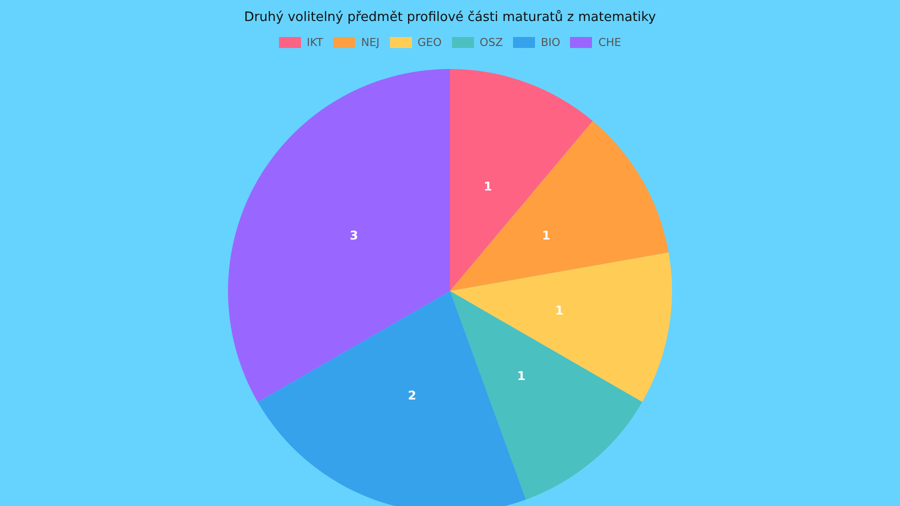  Describe the element at coordinates (370, 42) in the screenshot. I see `legend-label: NEJ` at that location.